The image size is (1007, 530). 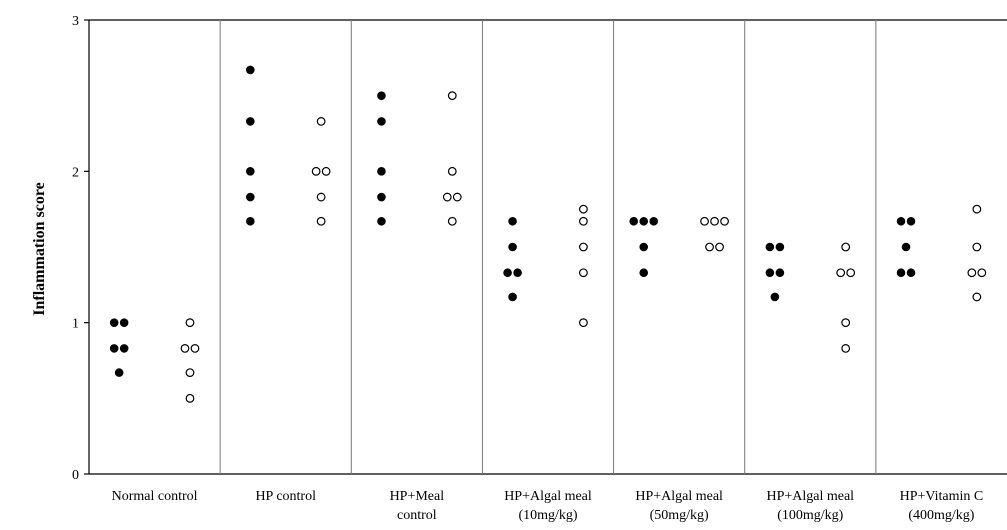 What do you see at coordinates (547, 515) in the screenshot?
I see `x-category-label: (10mg/kg)` at bounding box center [547, 515].